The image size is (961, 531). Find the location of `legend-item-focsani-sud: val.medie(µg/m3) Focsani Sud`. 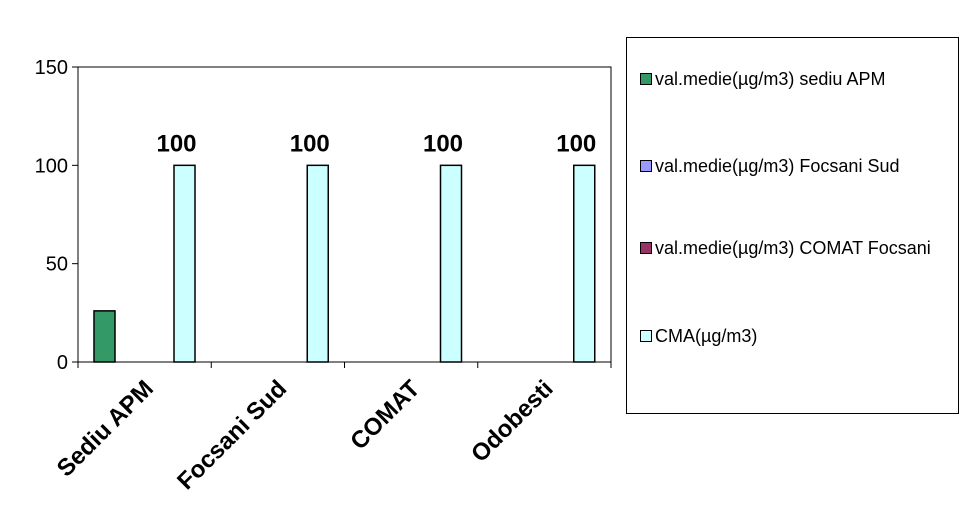

legend-item-focsani-sud: val.medie(µg/m3) Focsani Sud is located at coordinates (800, 166).